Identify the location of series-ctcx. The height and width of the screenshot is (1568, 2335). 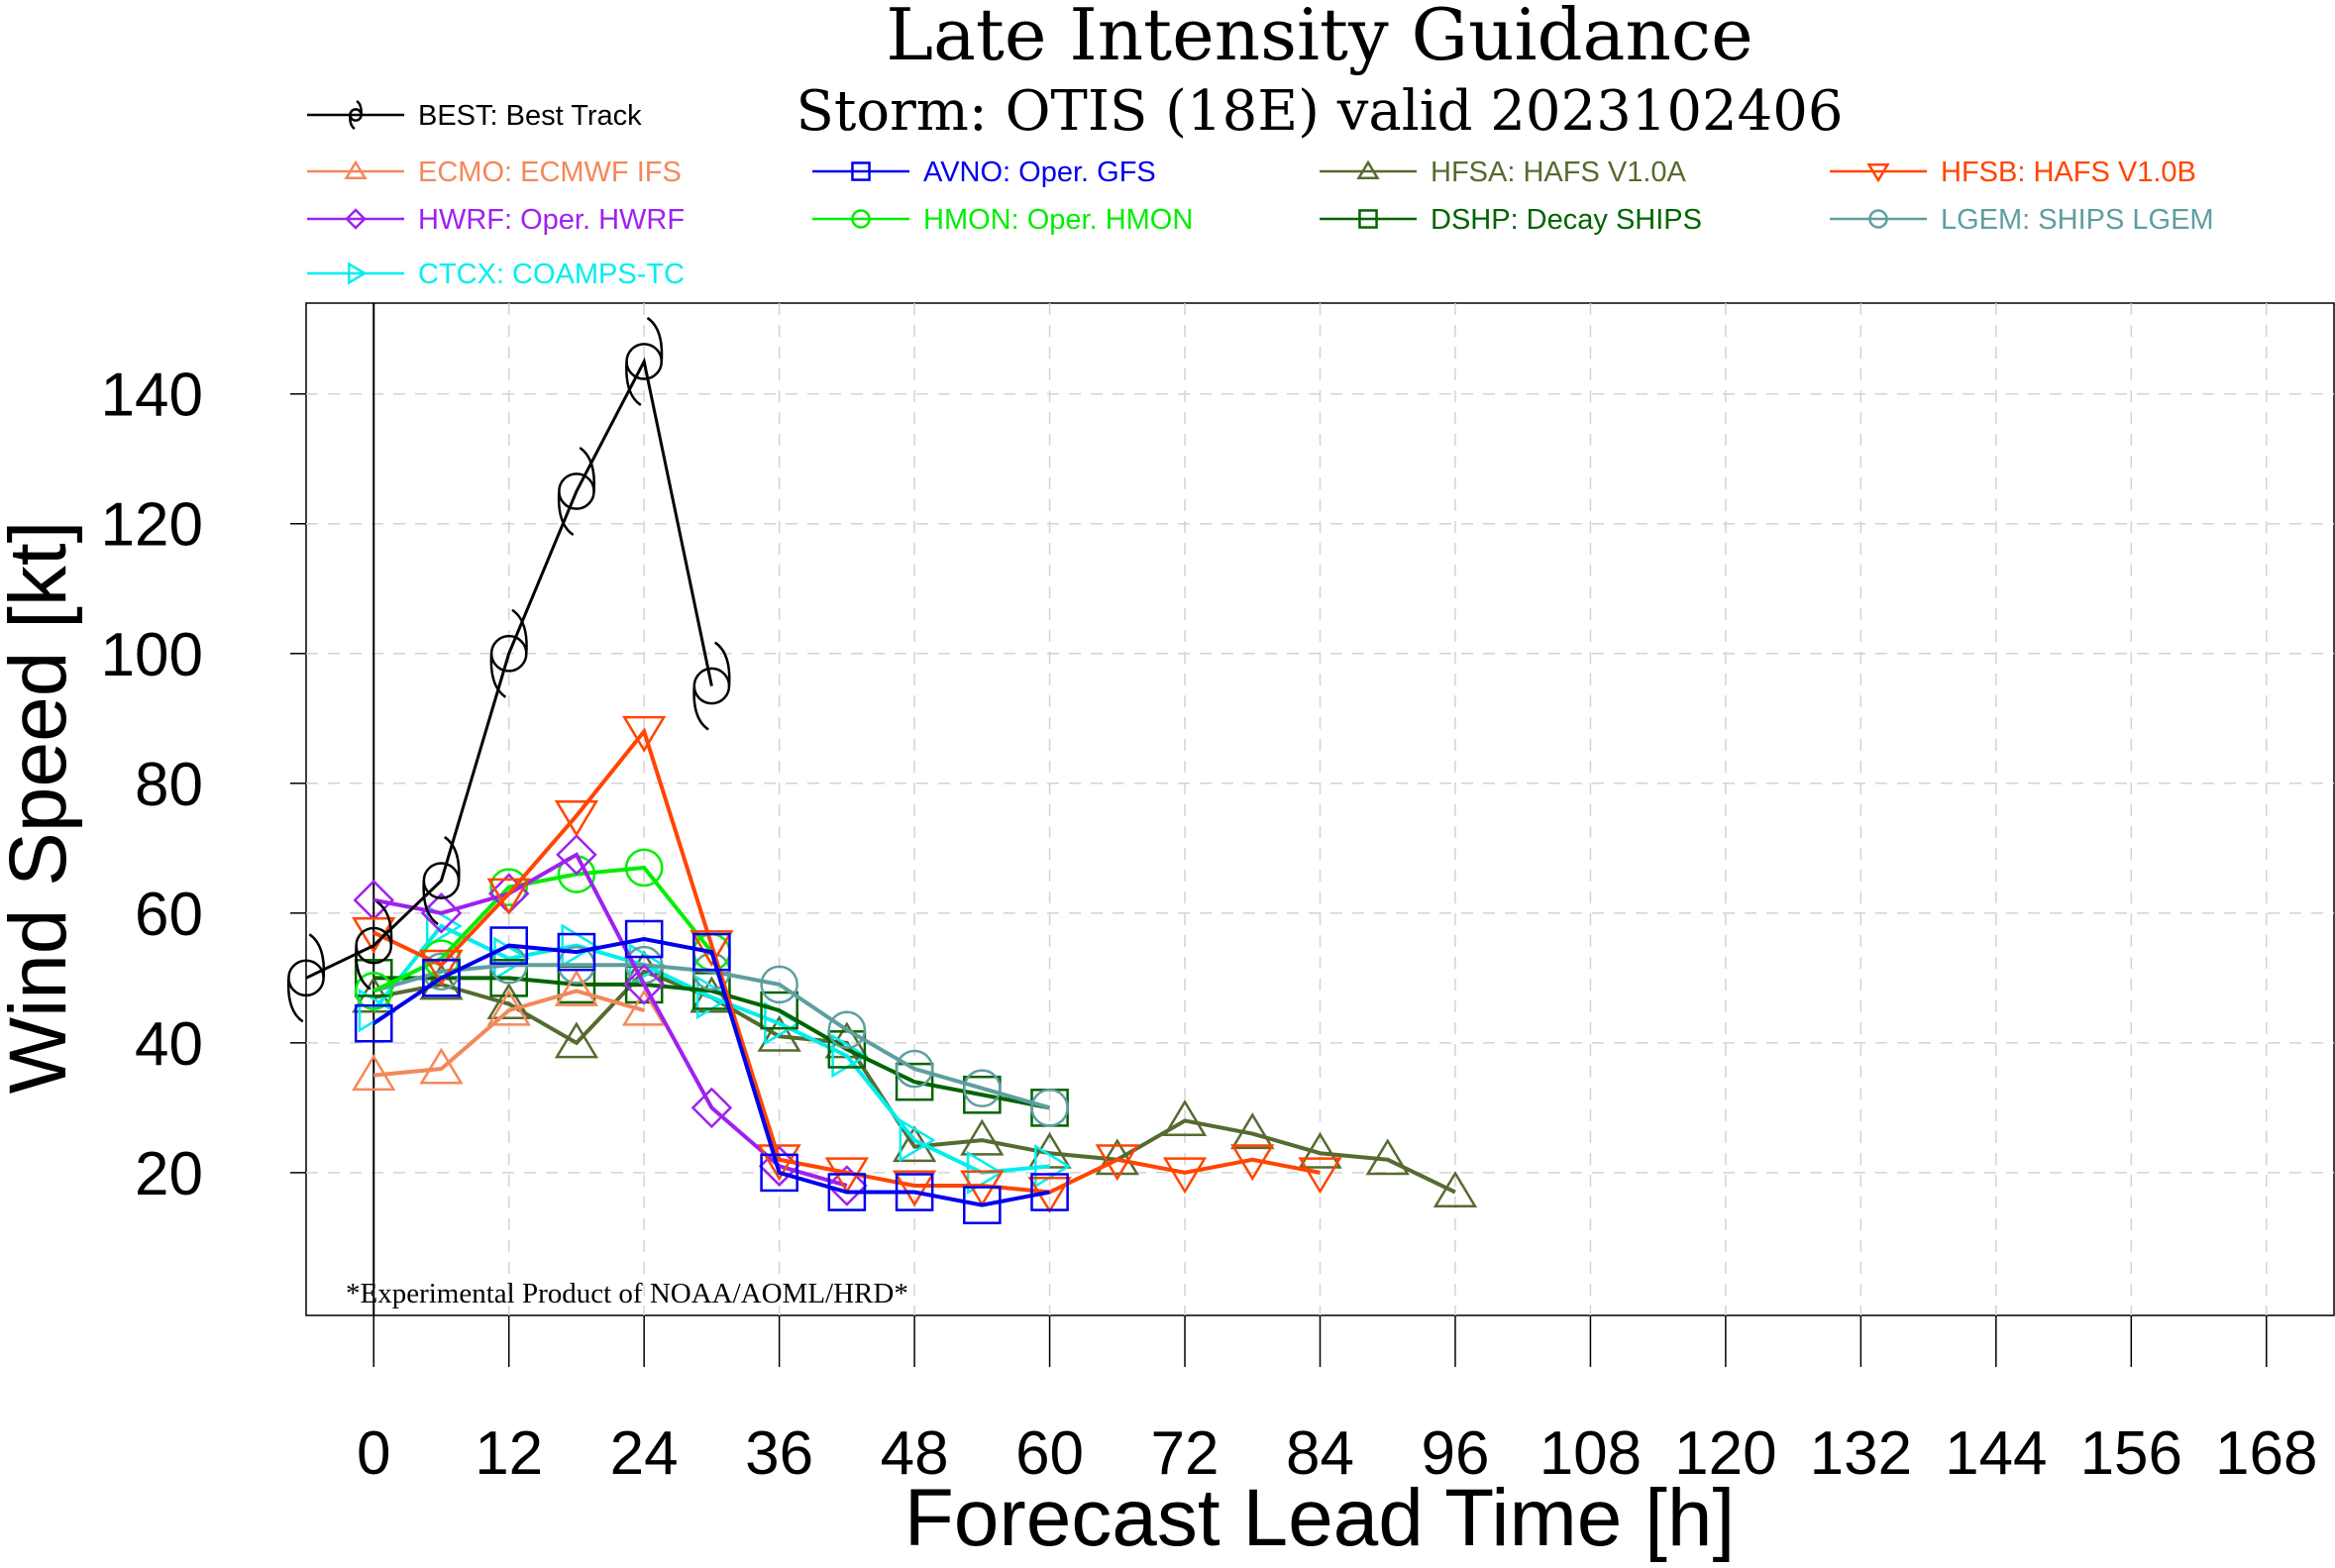
(714, 1049).